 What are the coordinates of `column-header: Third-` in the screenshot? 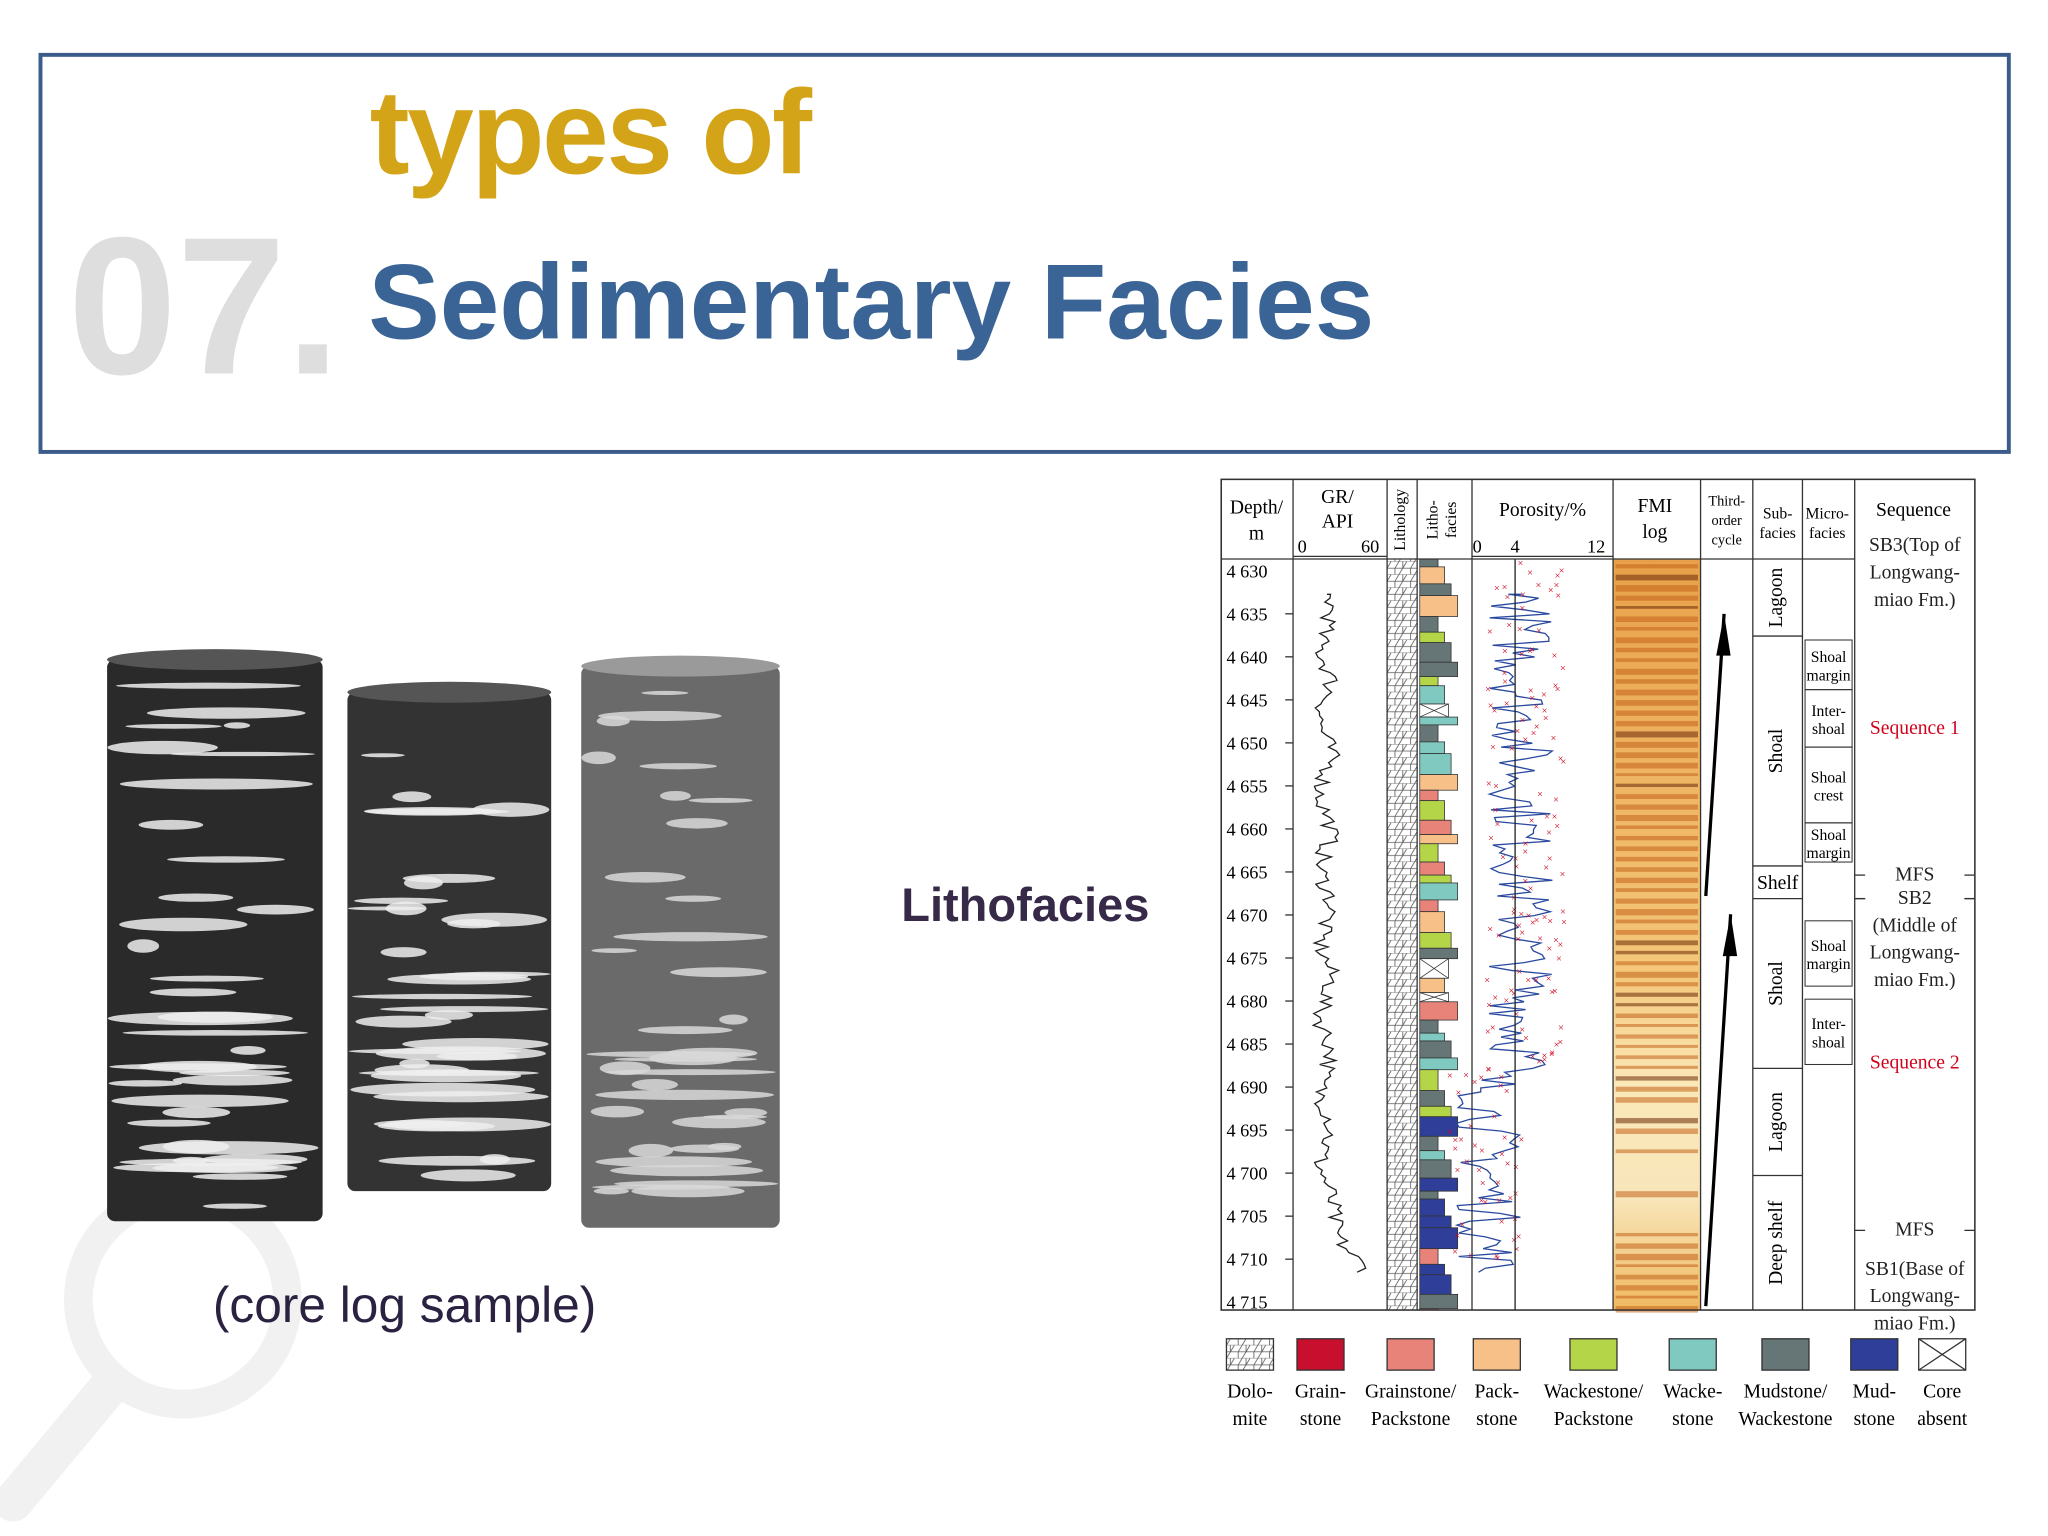 It's located at (1726, 501).